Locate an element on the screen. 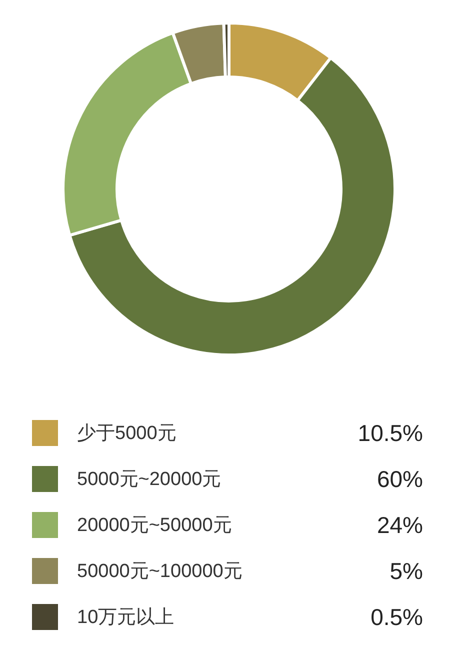 This screenshot has width=475, height=658. data-label: 24% is located at coordinates (399, 525).